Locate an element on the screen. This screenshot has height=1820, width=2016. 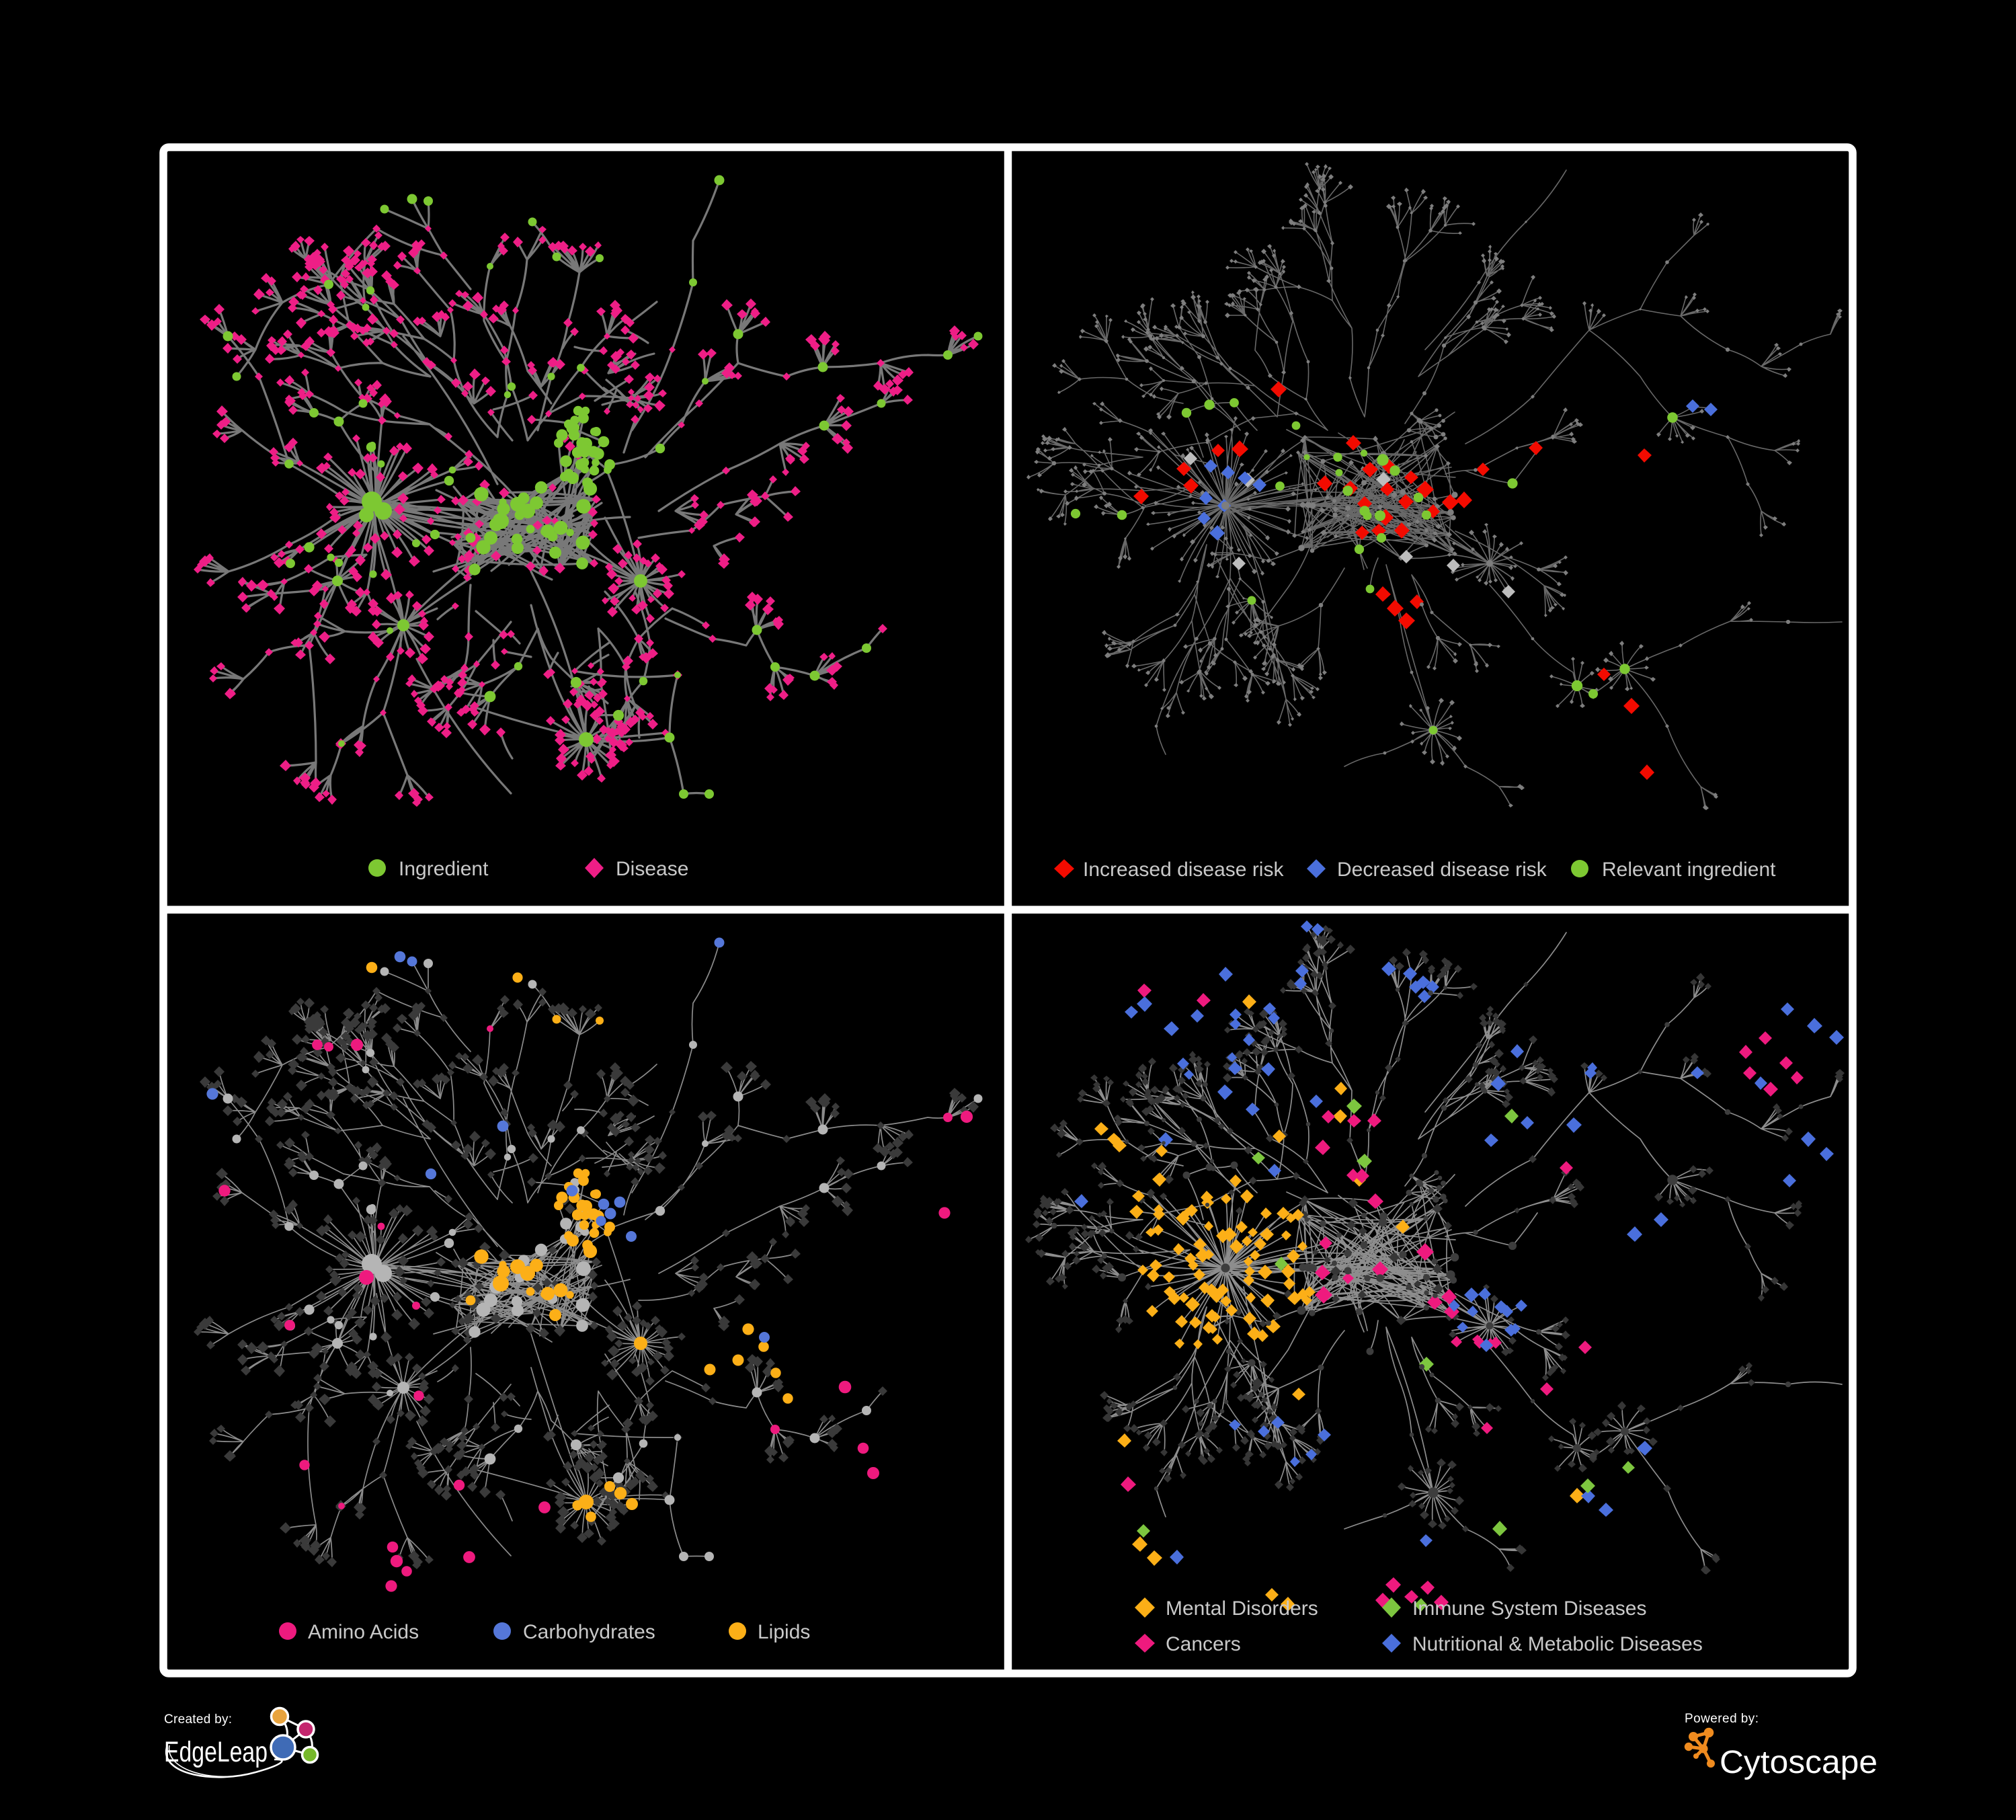
svg-text: Lipids is located at coordinates (784, 1632).